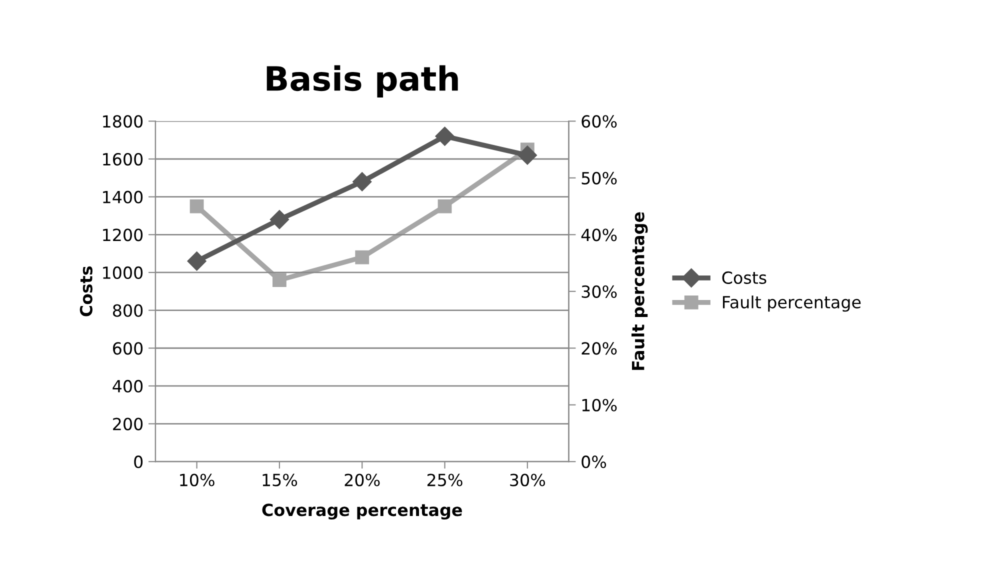 The height and width of the screenshot is (577, 984). I want to click on x-axis-title: Coverage percentage, so click(362, 512).